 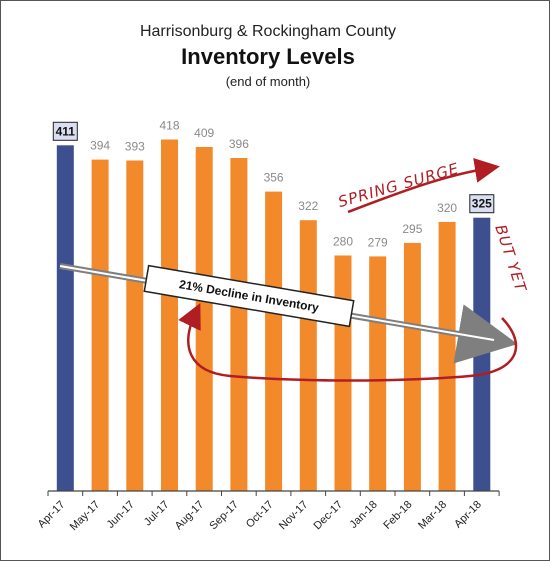 What do you see at coordinates (268, 56) in the screenshot?
I see `chart-title: Inventory Levels` at bounding box center [268, 56].